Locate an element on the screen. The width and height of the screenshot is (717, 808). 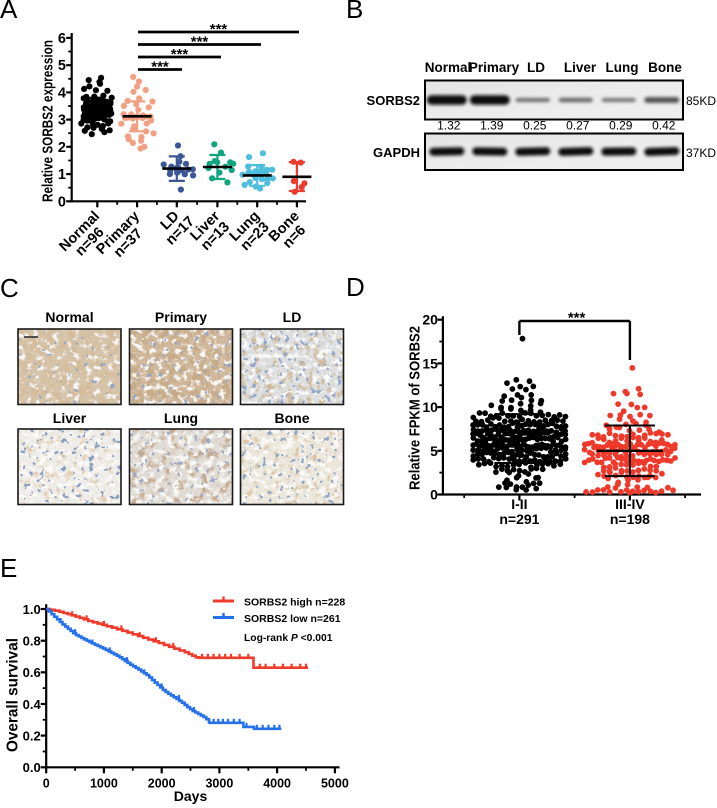
svg-text: Relative SORBS2 expression is located at coordinates (49, 121).